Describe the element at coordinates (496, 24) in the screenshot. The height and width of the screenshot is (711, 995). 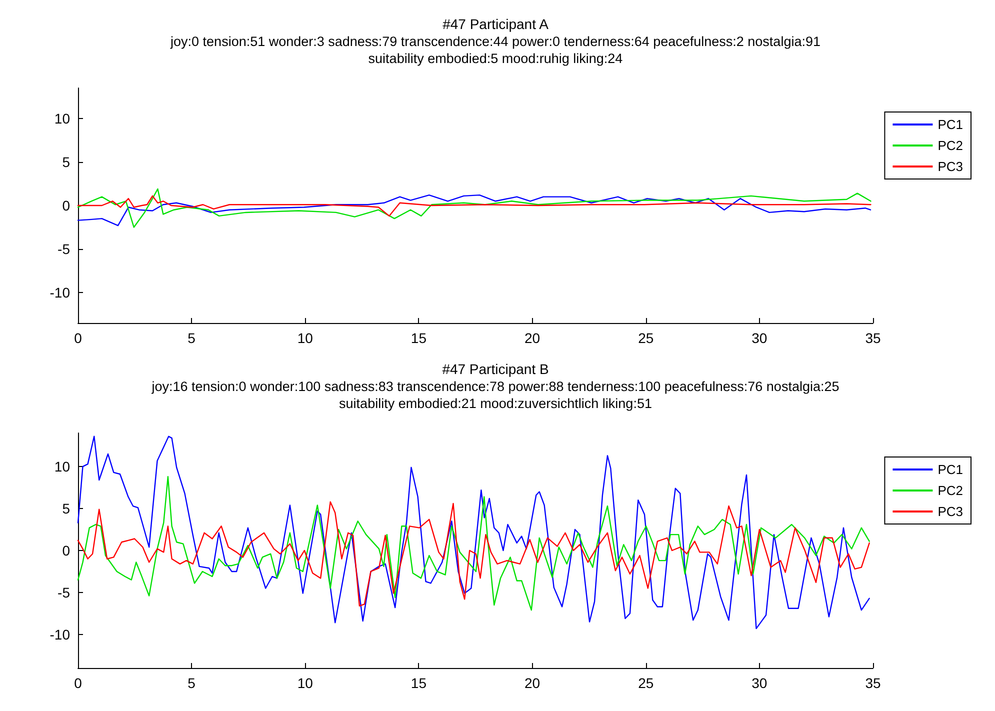
I see `chart-title: #47 Participant A` at that location.